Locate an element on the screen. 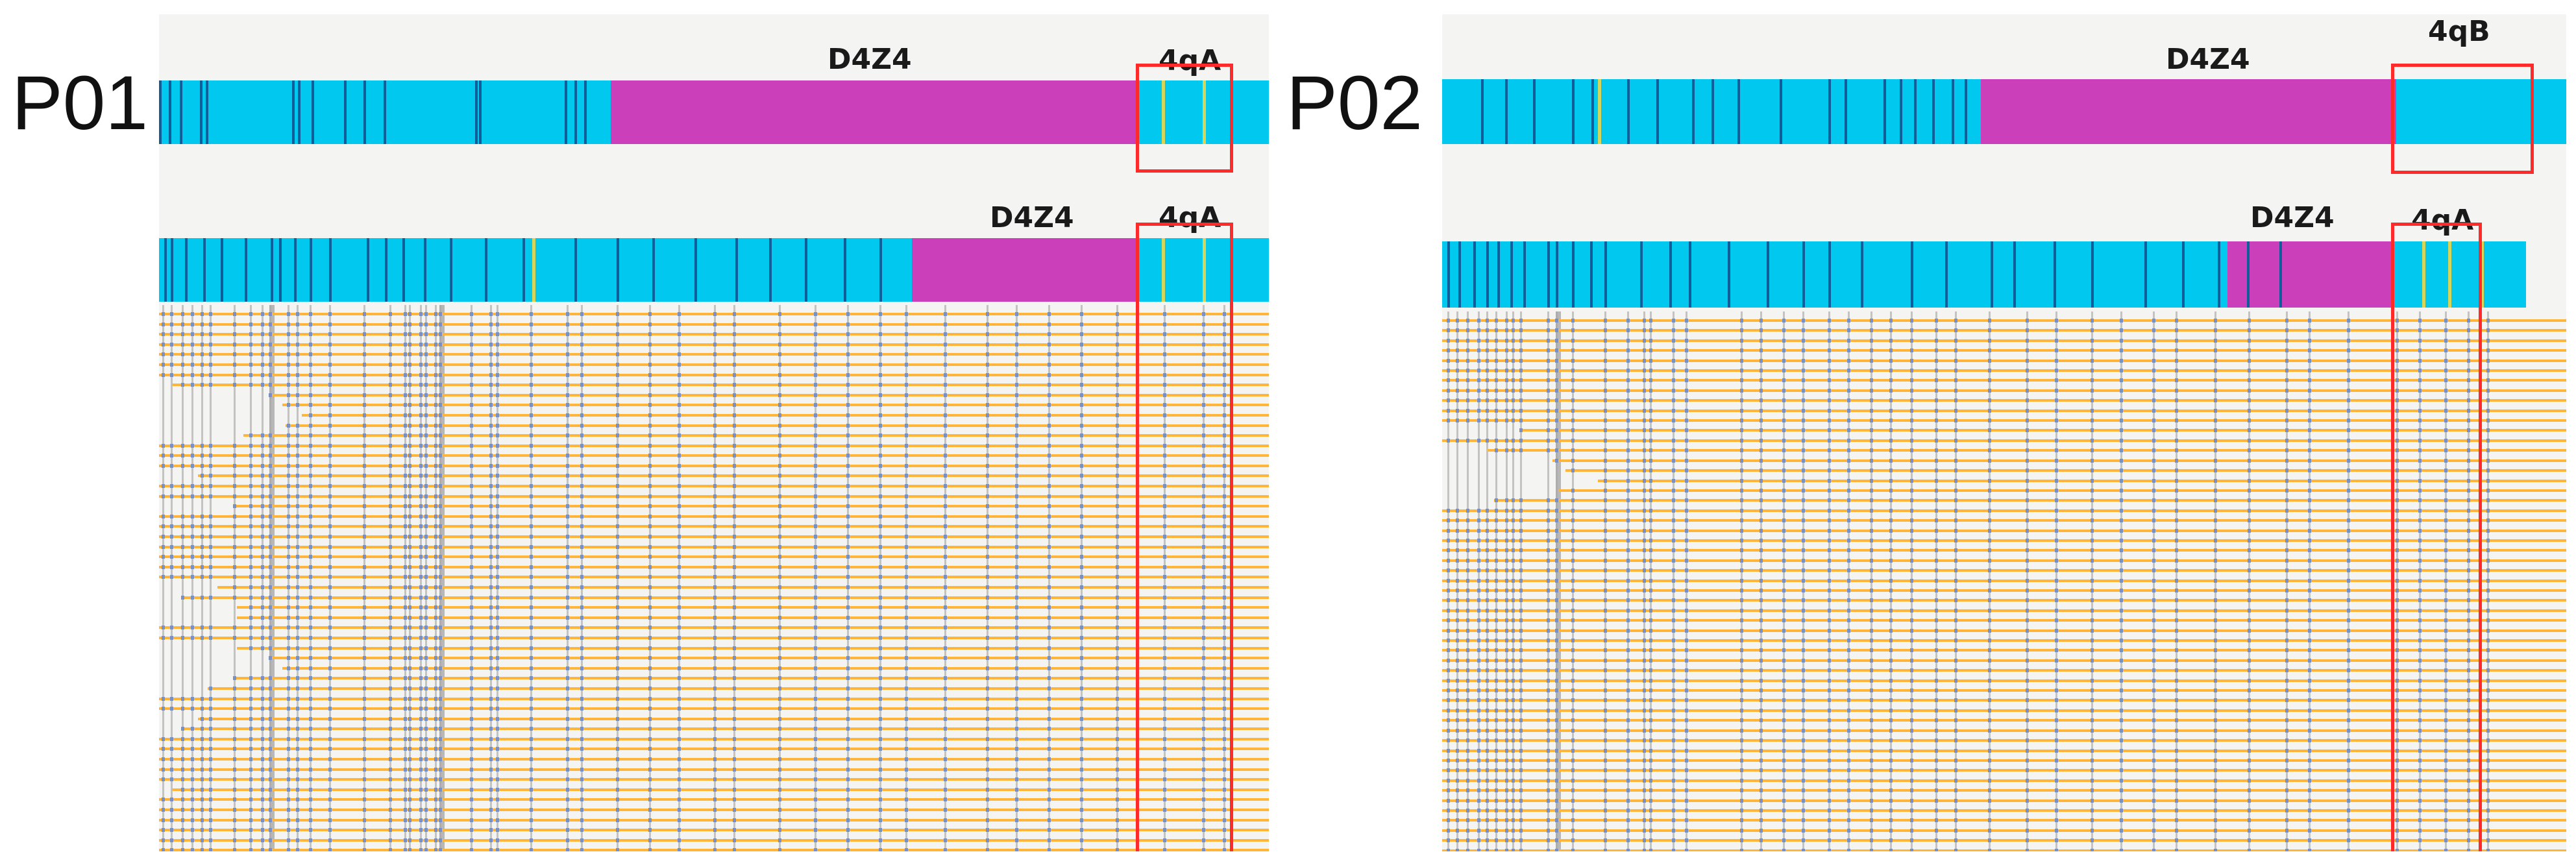 The height and width of the screenshot is (865, 2576). read-line is located at coordinates (2004, 531).